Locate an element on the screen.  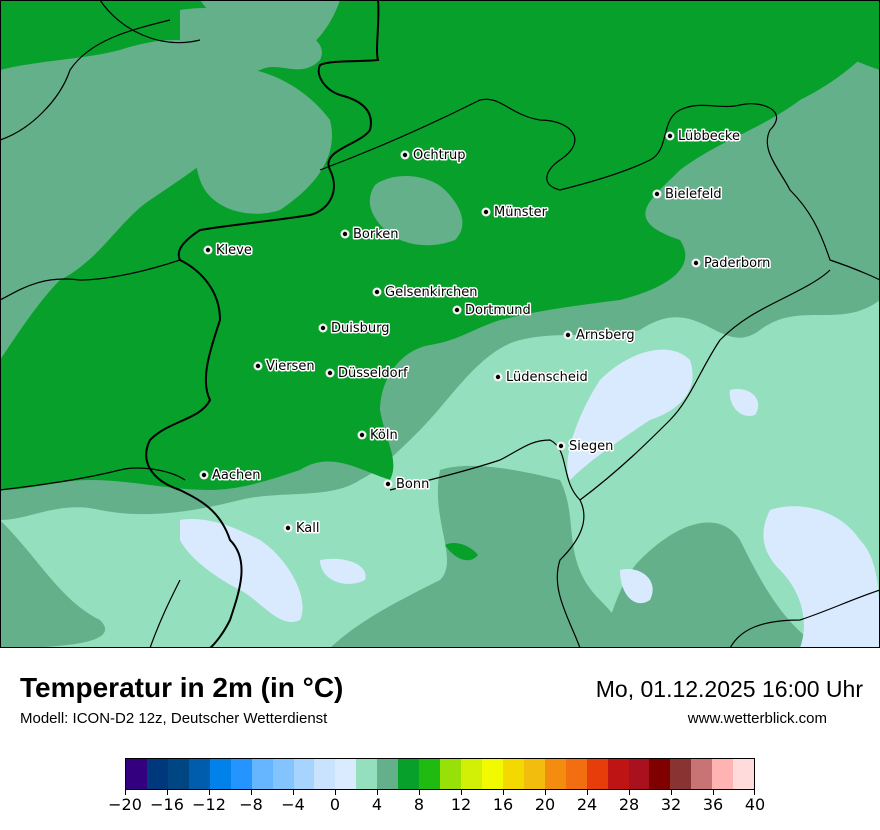
city-marker: Ochtrup is located at coordinates (433, 156).